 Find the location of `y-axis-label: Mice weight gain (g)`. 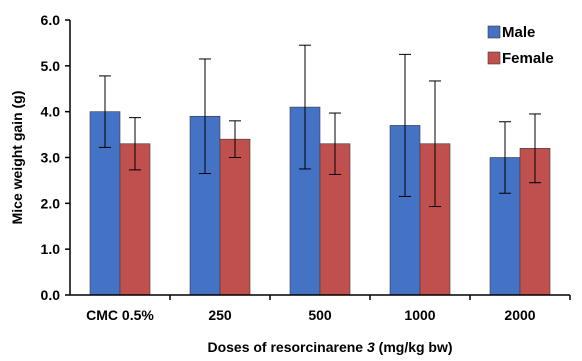

y-axis-label: Mice weight gain (g) is located at coordinates (17, 158).